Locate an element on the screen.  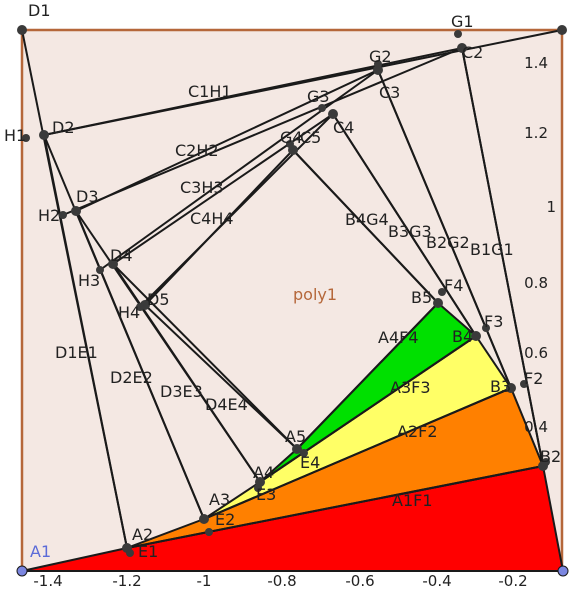
x-tick-label: -0.4 is located at coordinates (436, 581).